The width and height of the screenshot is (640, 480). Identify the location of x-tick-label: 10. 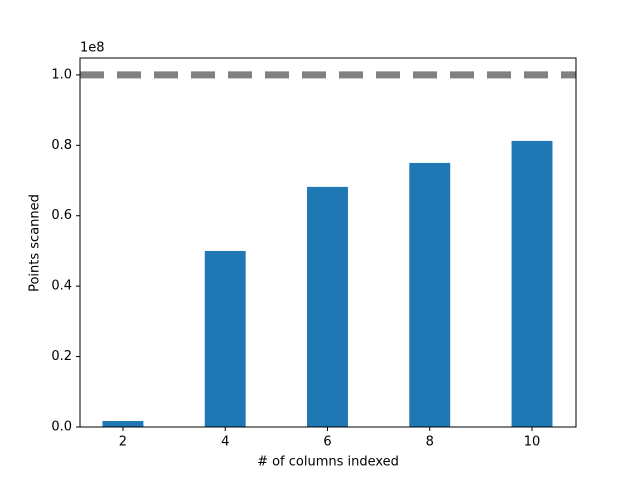
(532, 442).